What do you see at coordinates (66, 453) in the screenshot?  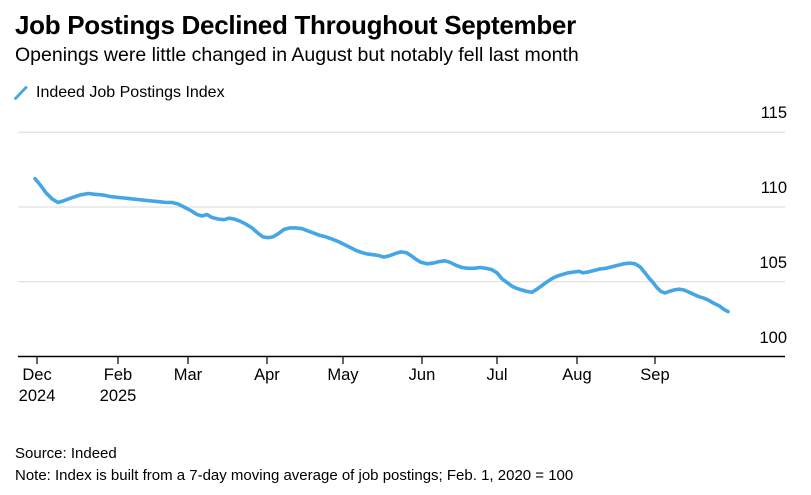 I see `source-note: Source: Indeed` at bounding box center [66, 453].